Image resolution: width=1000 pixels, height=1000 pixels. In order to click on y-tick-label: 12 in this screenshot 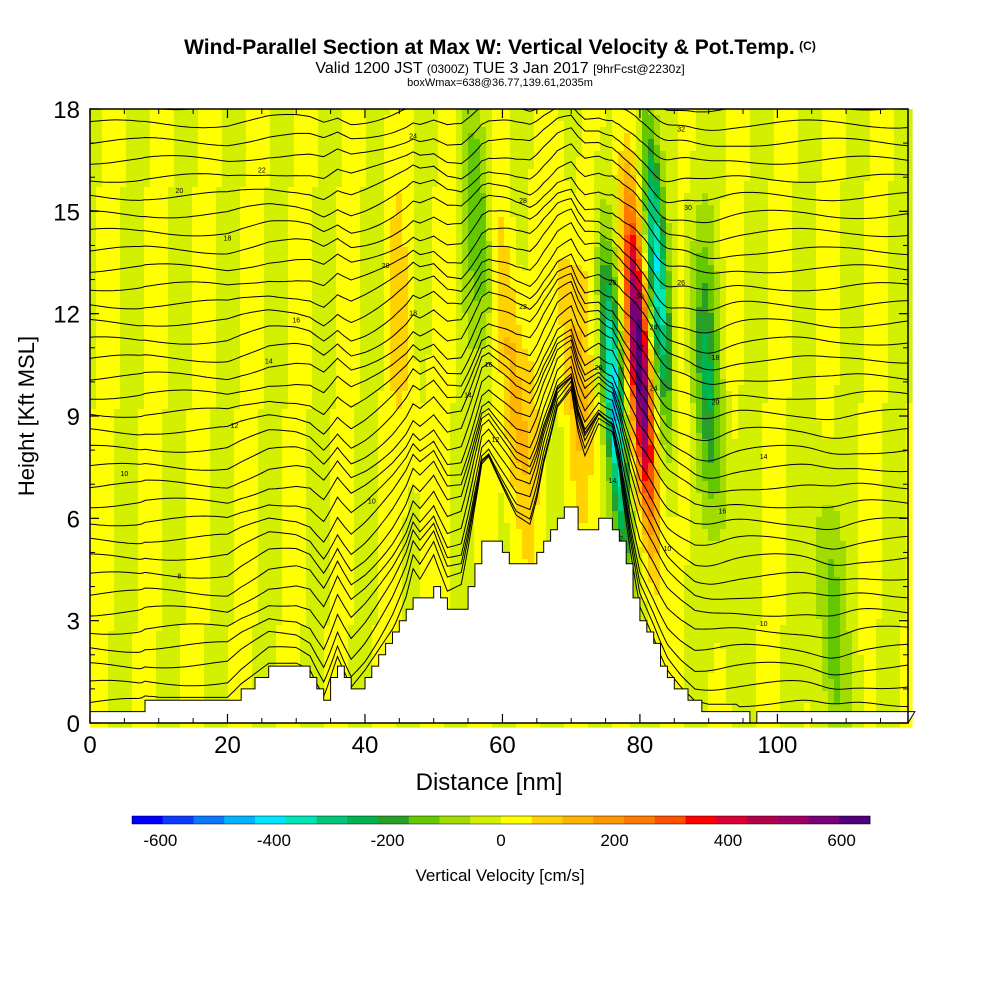, I will do `click(66, 315)`.